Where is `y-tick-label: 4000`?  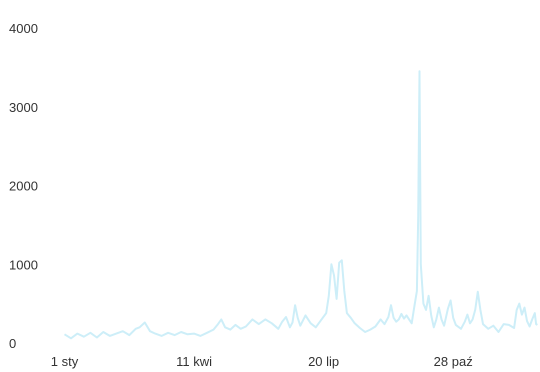 y-tick-label: 4000 is located at coordinates (23, 28).